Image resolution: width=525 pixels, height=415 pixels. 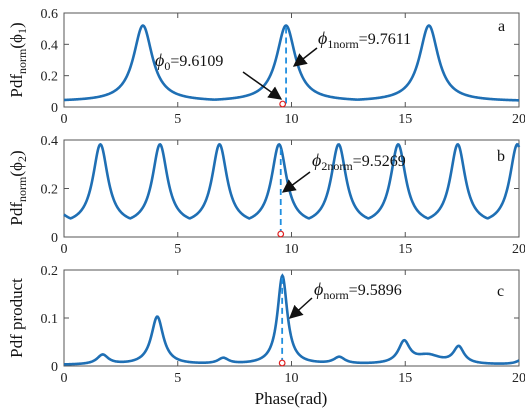 What do you see at coordinates (359, 161) in the screenshot?
I see `annotation-b: ϕ2norm=9.5269` at bounding box center [359, 161].